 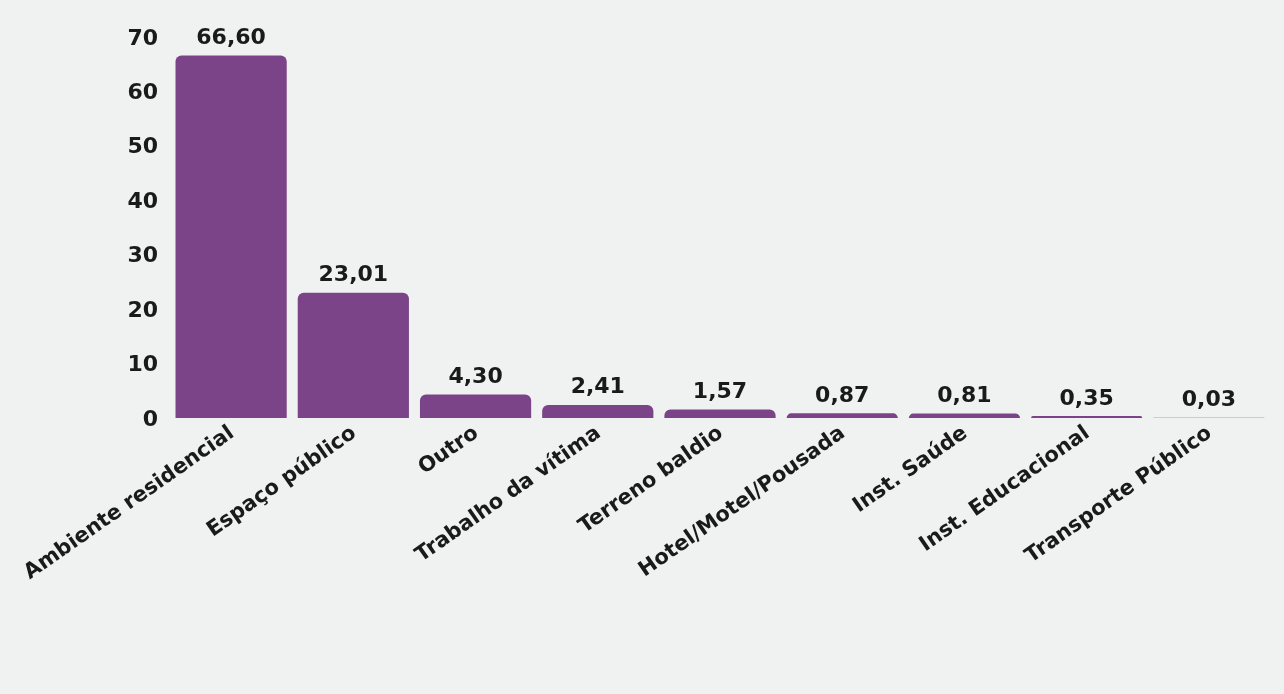 I want to click on data-label: 0,35, so click(x=1086, y=397).